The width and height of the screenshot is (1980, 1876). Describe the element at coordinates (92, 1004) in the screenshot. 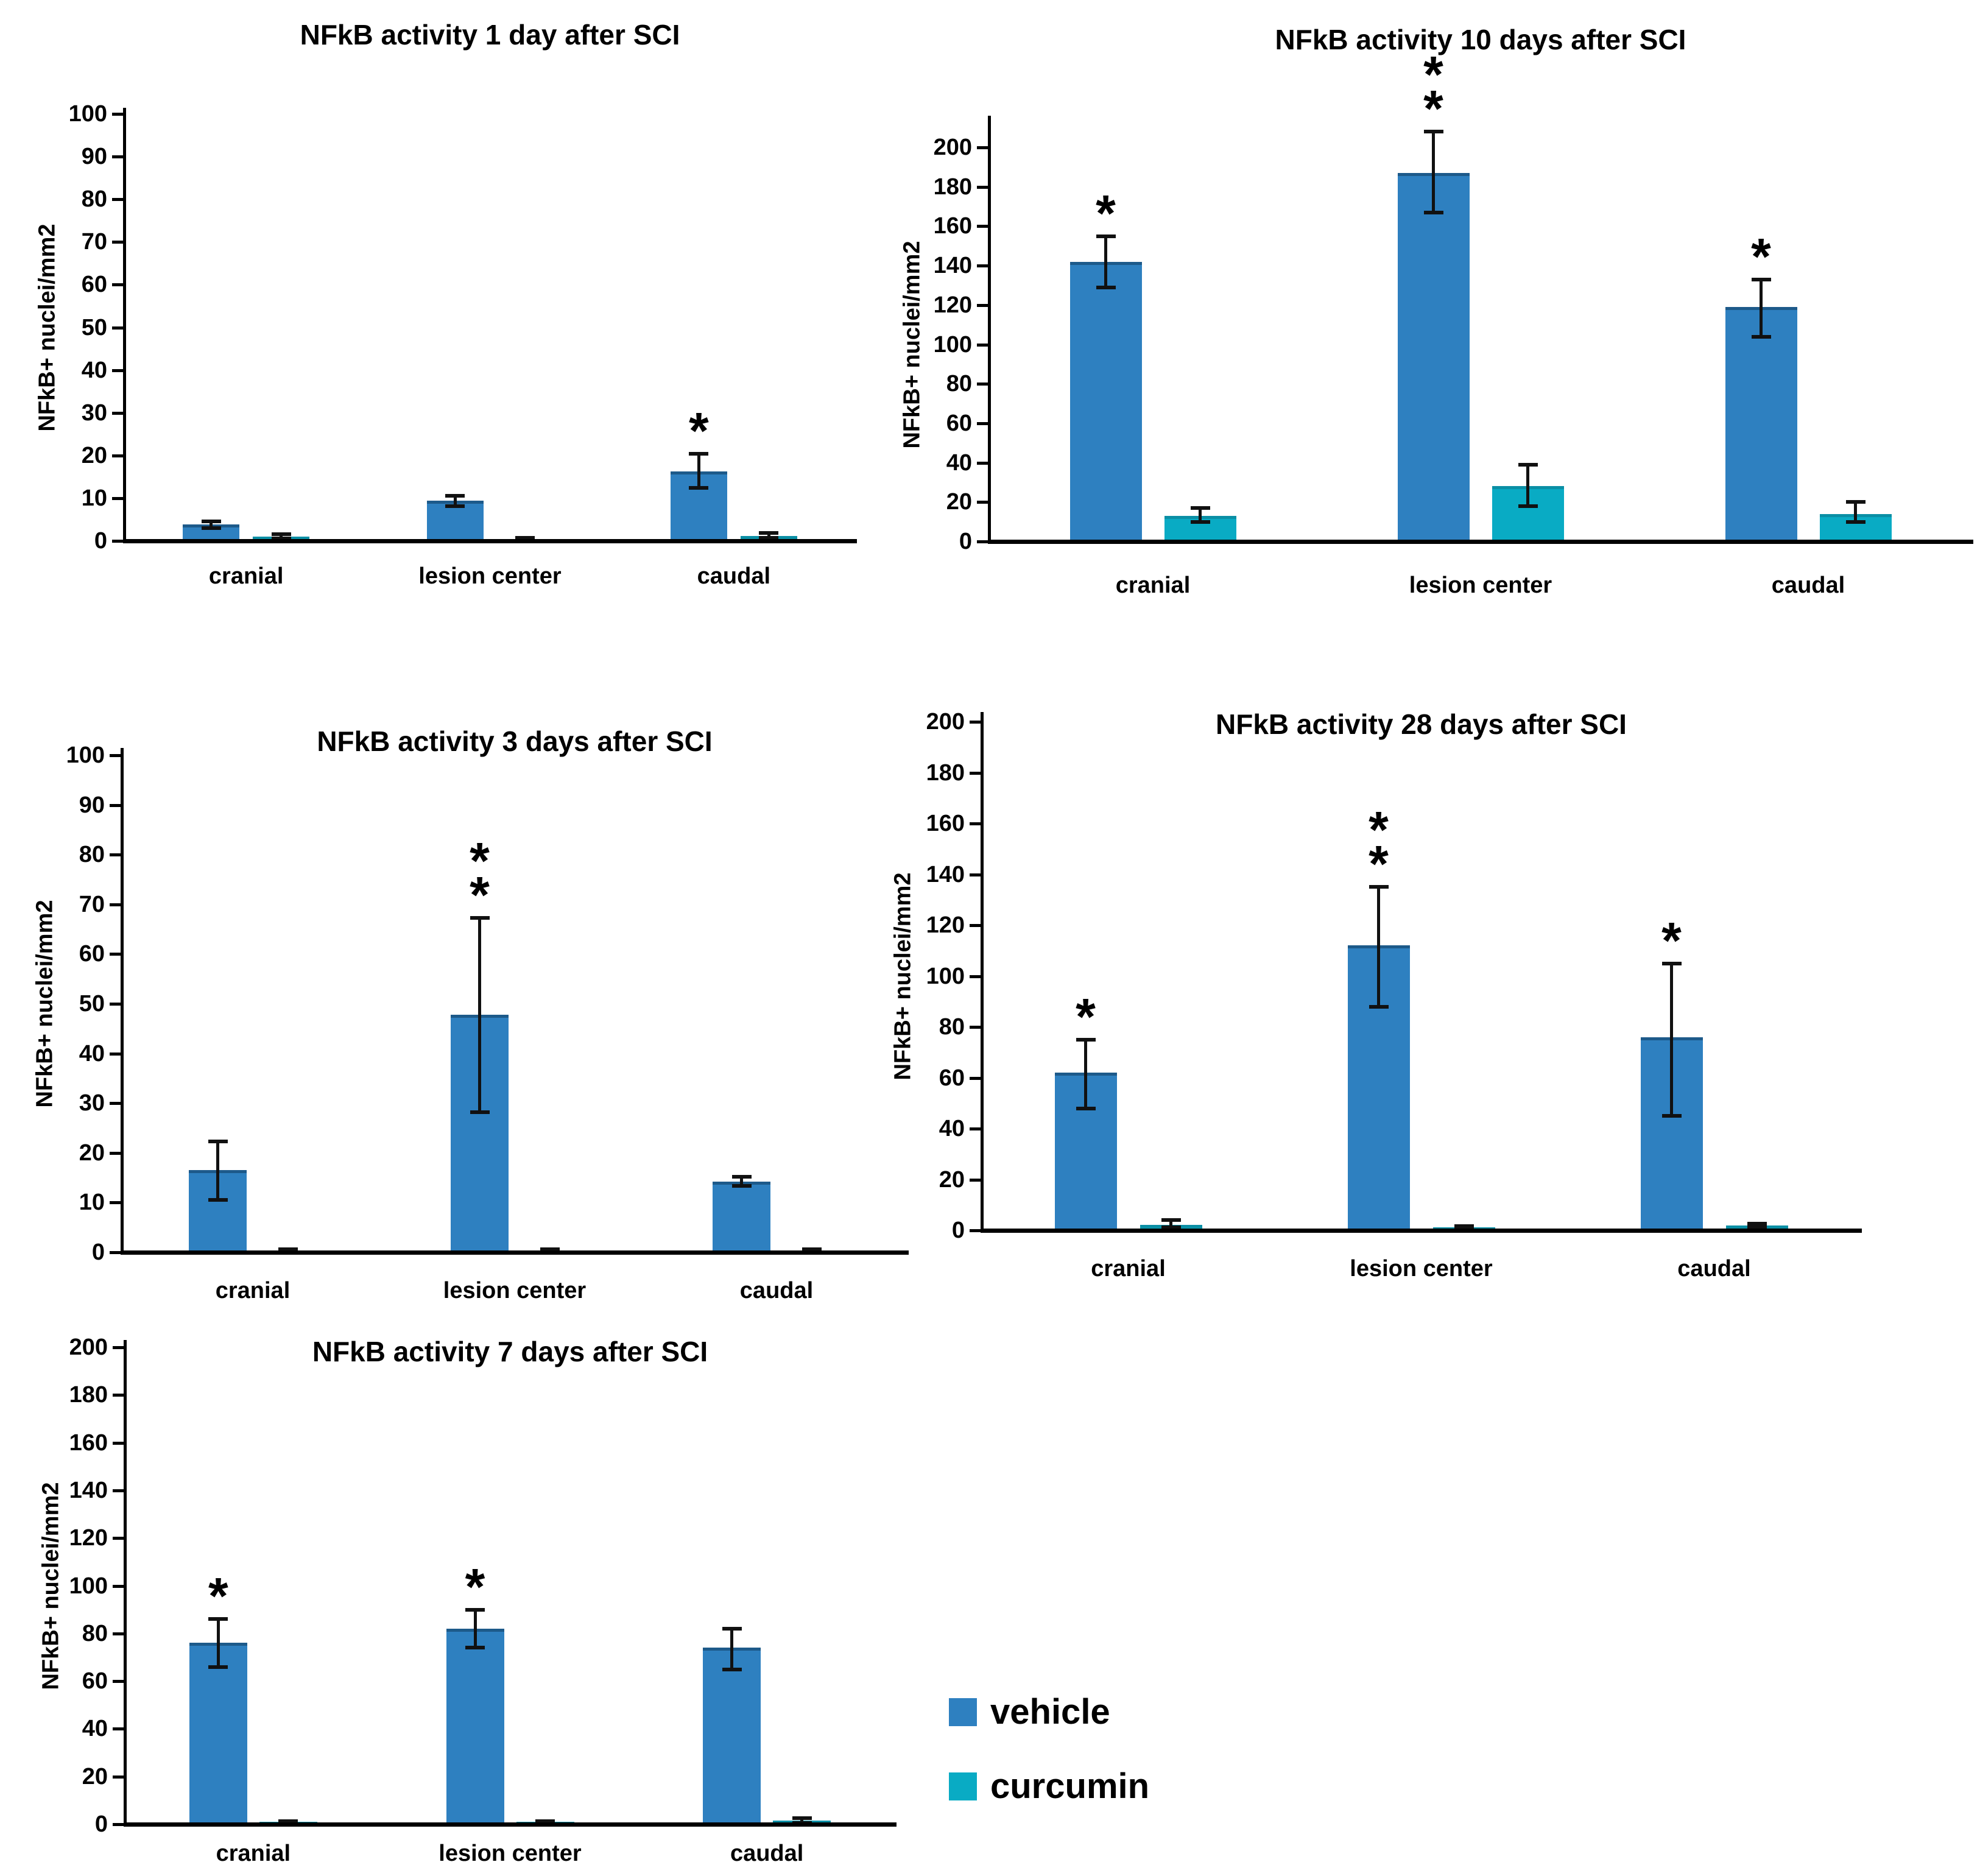

I see `y-tick-label: 50` at that location.